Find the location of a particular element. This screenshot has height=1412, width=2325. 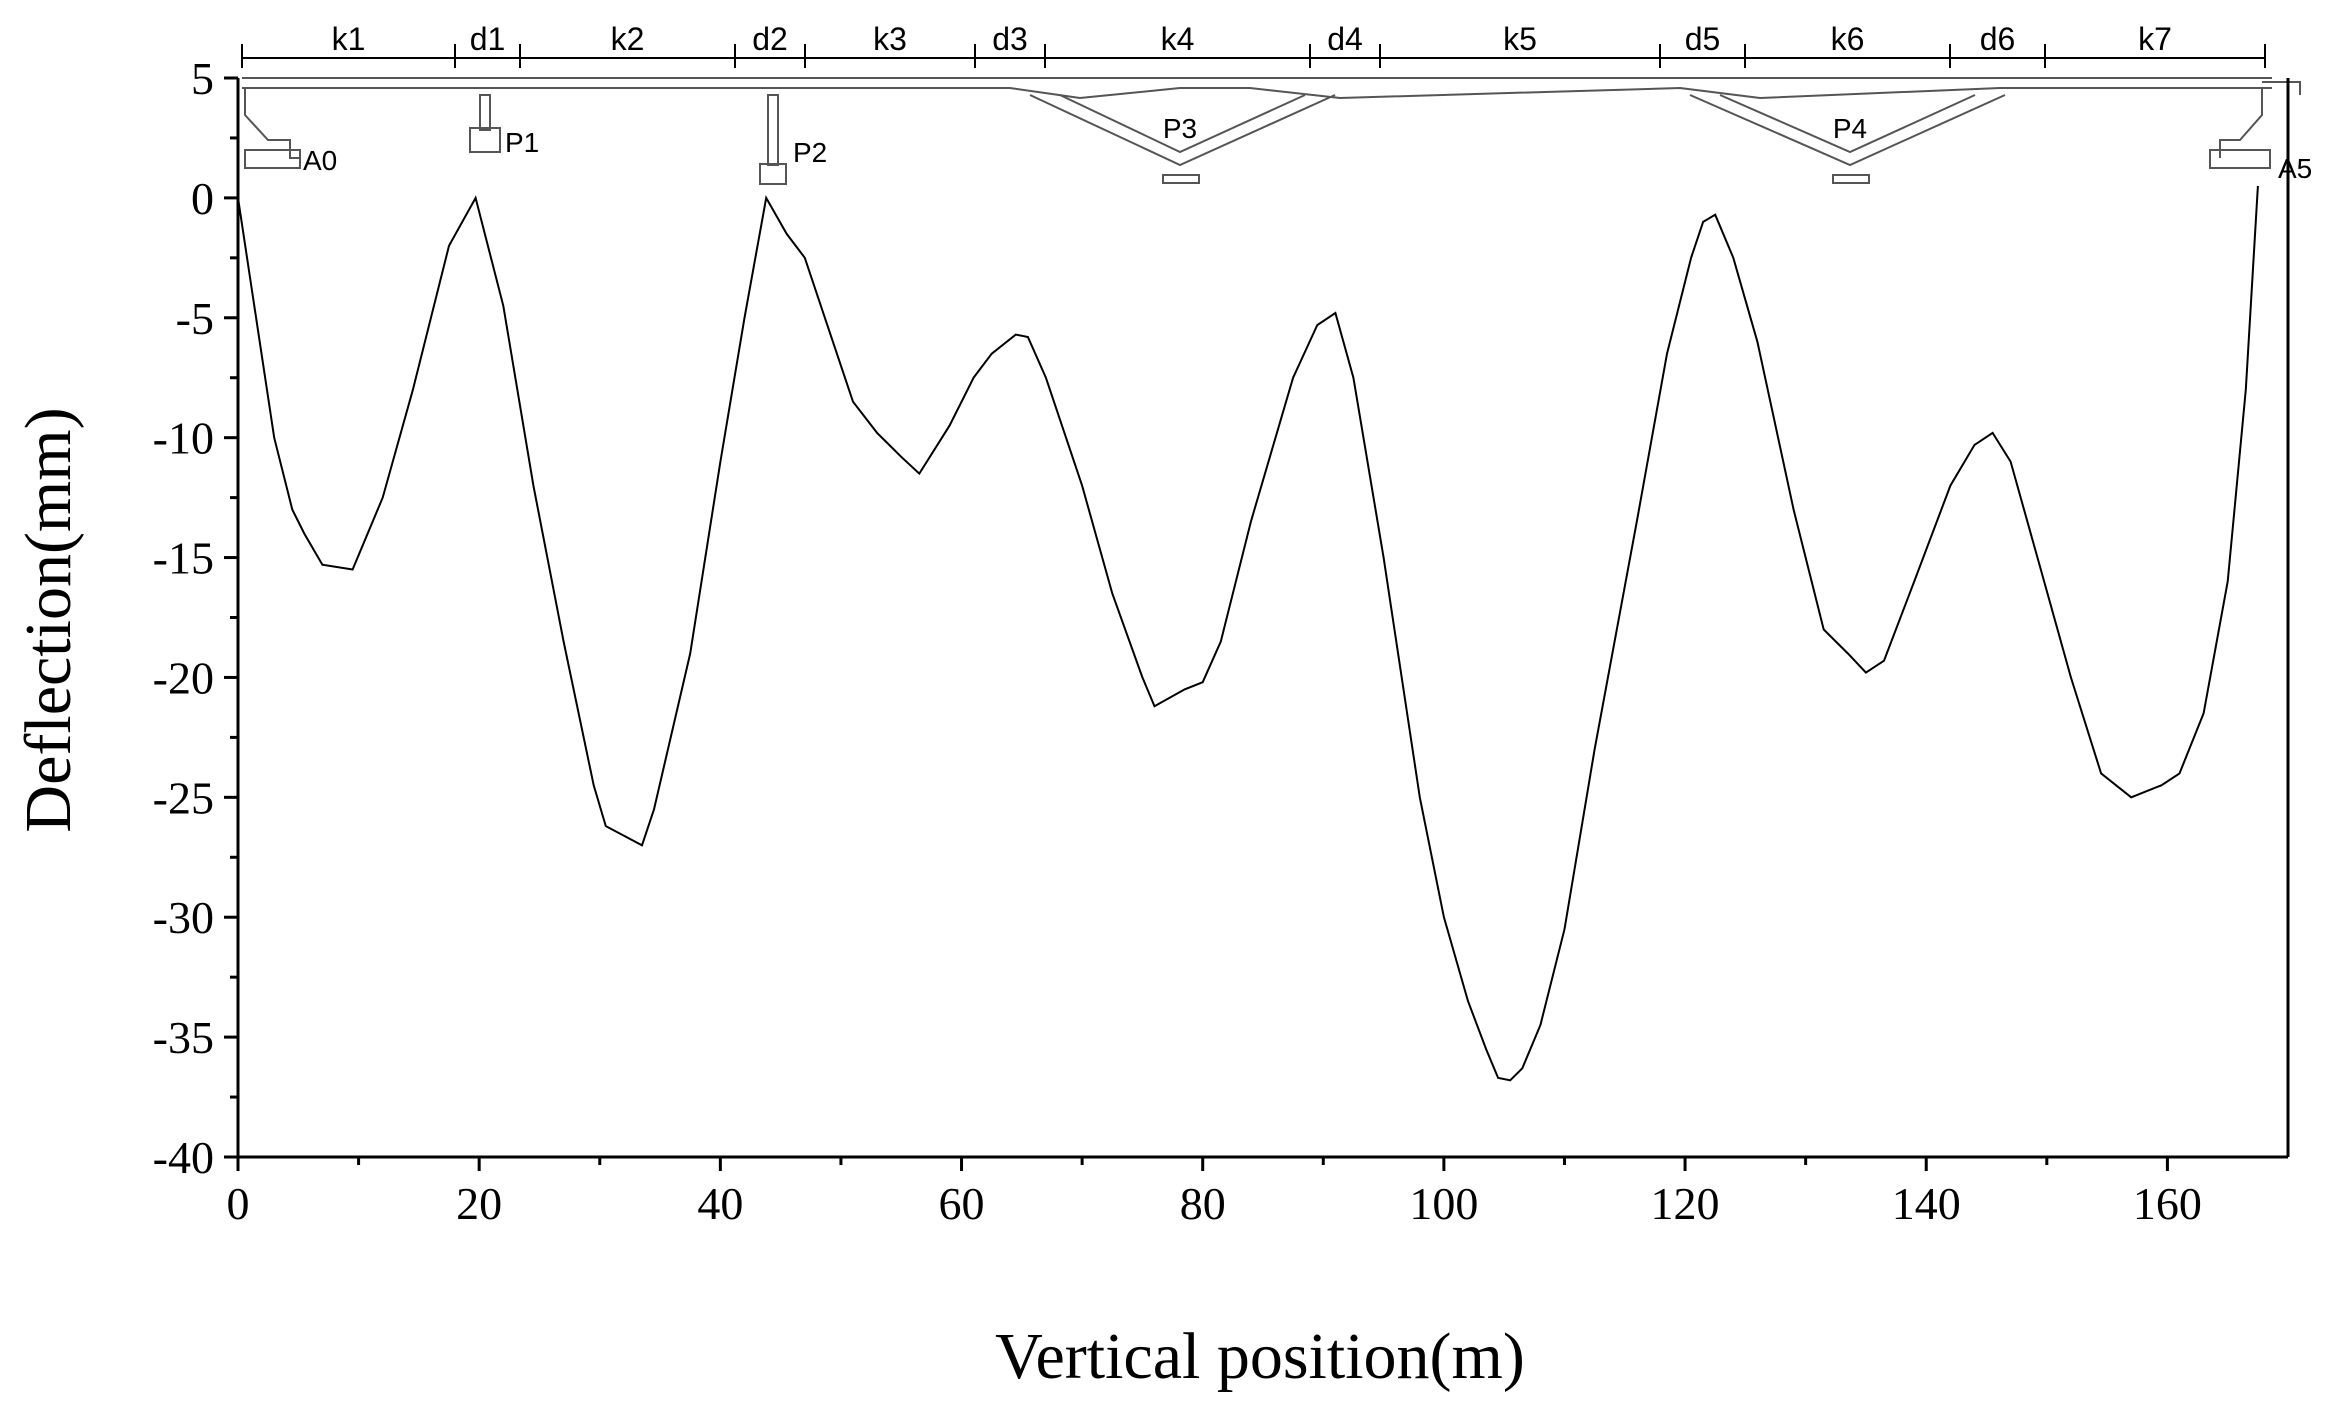

segment-label: d4 is located at coordinates (1345, 39).